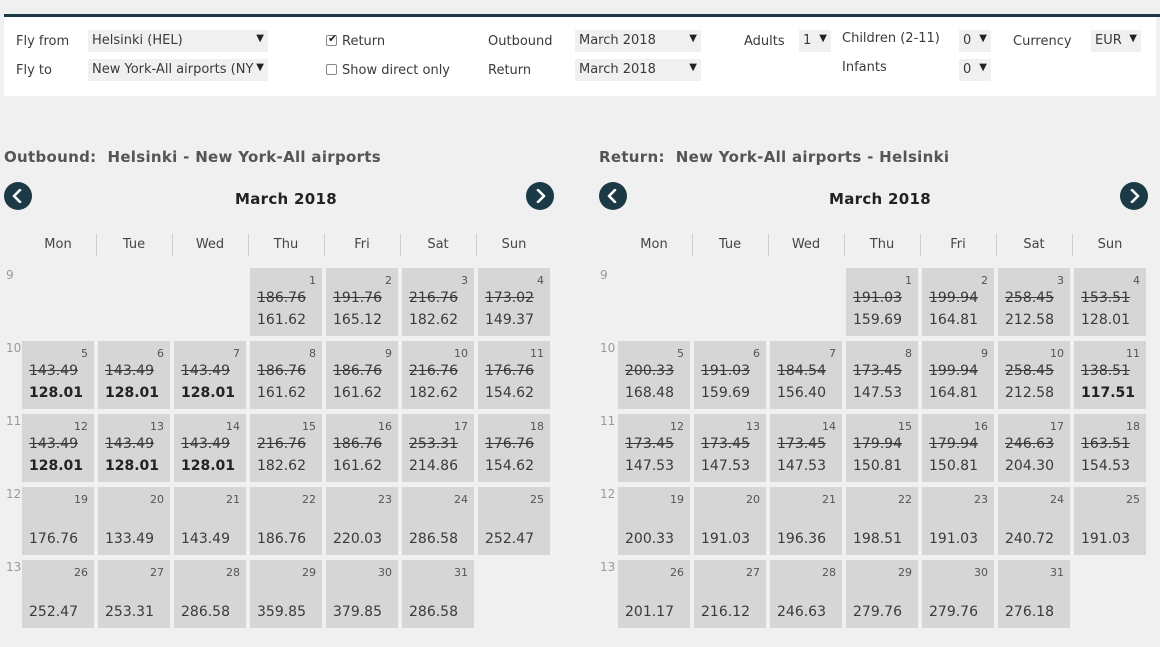  What do you see at coordinates (958, 244) in the screenshot?
I see `weekday-header: Fri` at bounding box center [958, 244].